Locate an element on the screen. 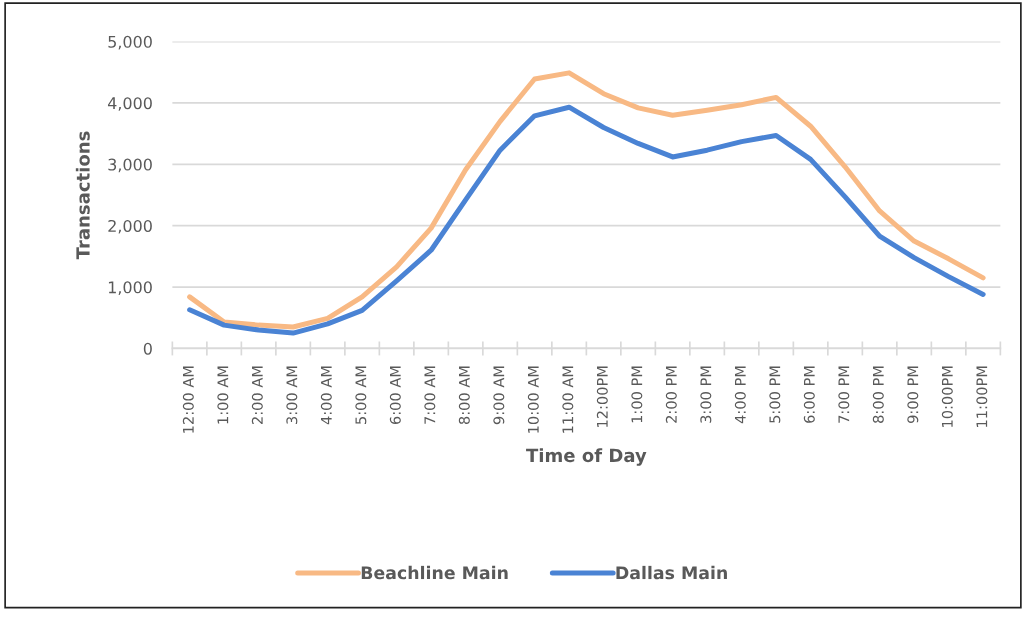 The image size is (1026, 620). x-tick-label: 6:00 AM is located at coordinates (395, 395).